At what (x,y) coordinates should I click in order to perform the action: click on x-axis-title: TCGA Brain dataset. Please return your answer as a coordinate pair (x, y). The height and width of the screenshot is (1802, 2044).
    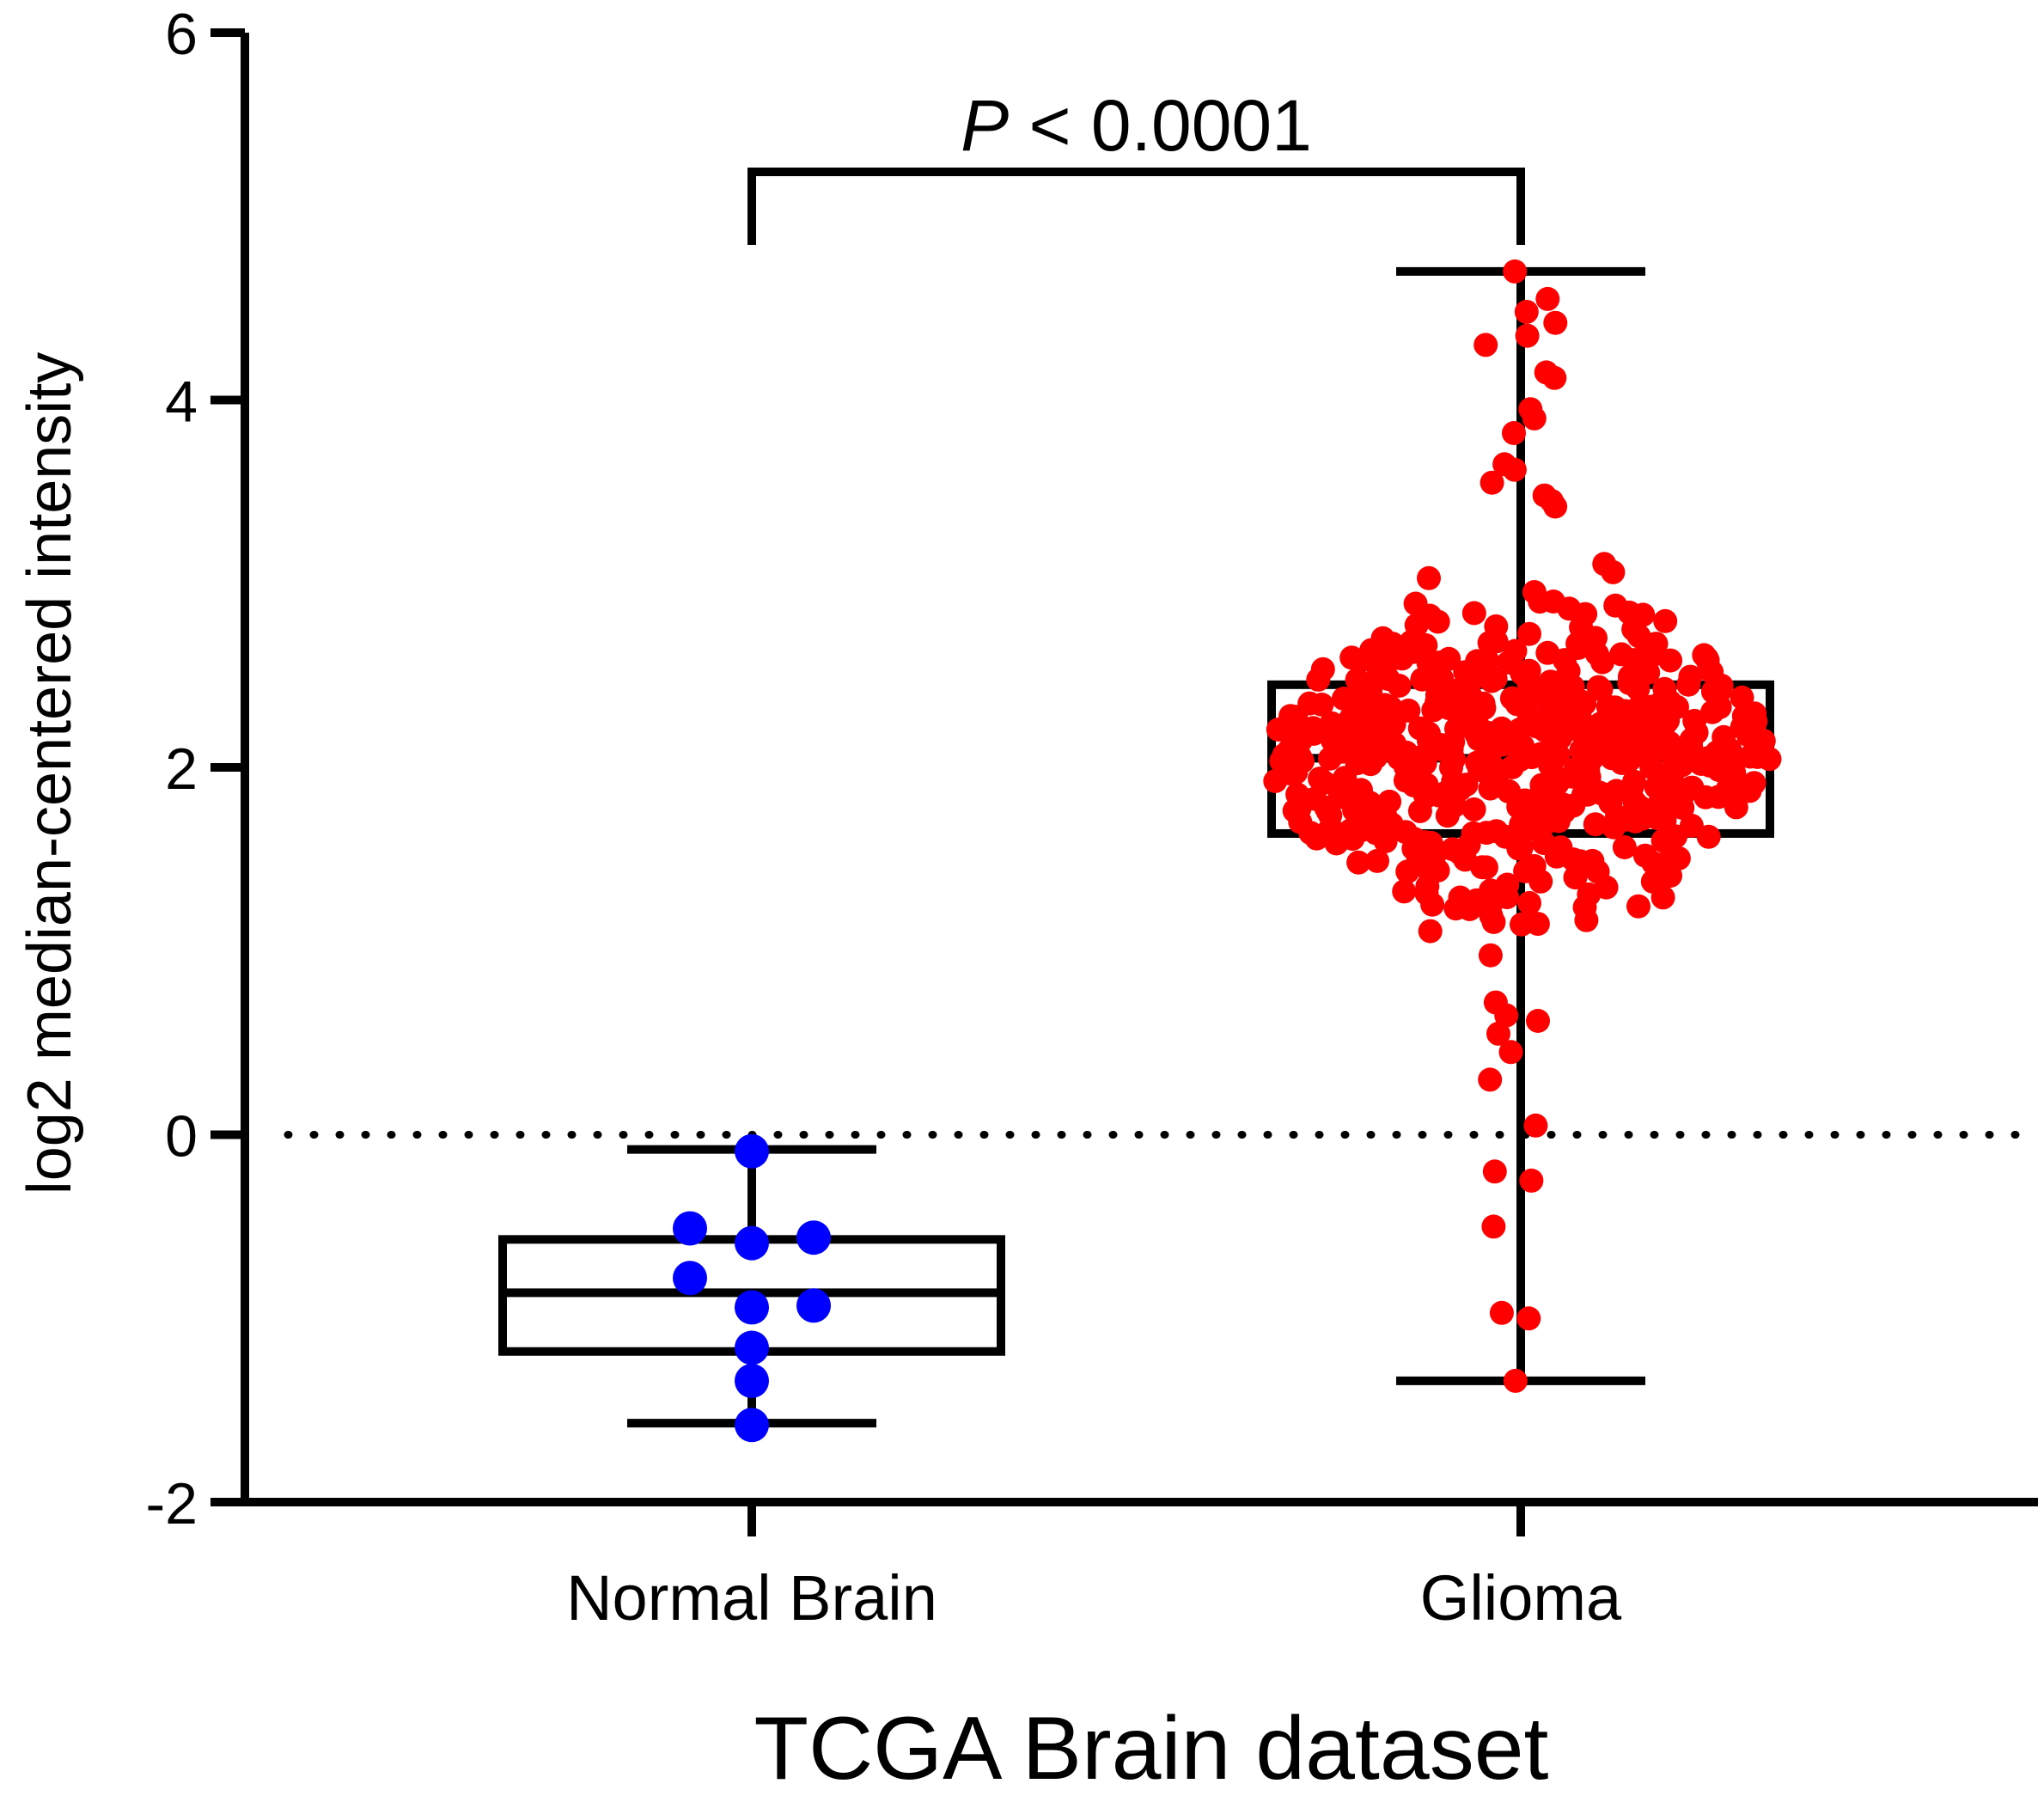
    Looking at the image, I should click on (1151, 1749).